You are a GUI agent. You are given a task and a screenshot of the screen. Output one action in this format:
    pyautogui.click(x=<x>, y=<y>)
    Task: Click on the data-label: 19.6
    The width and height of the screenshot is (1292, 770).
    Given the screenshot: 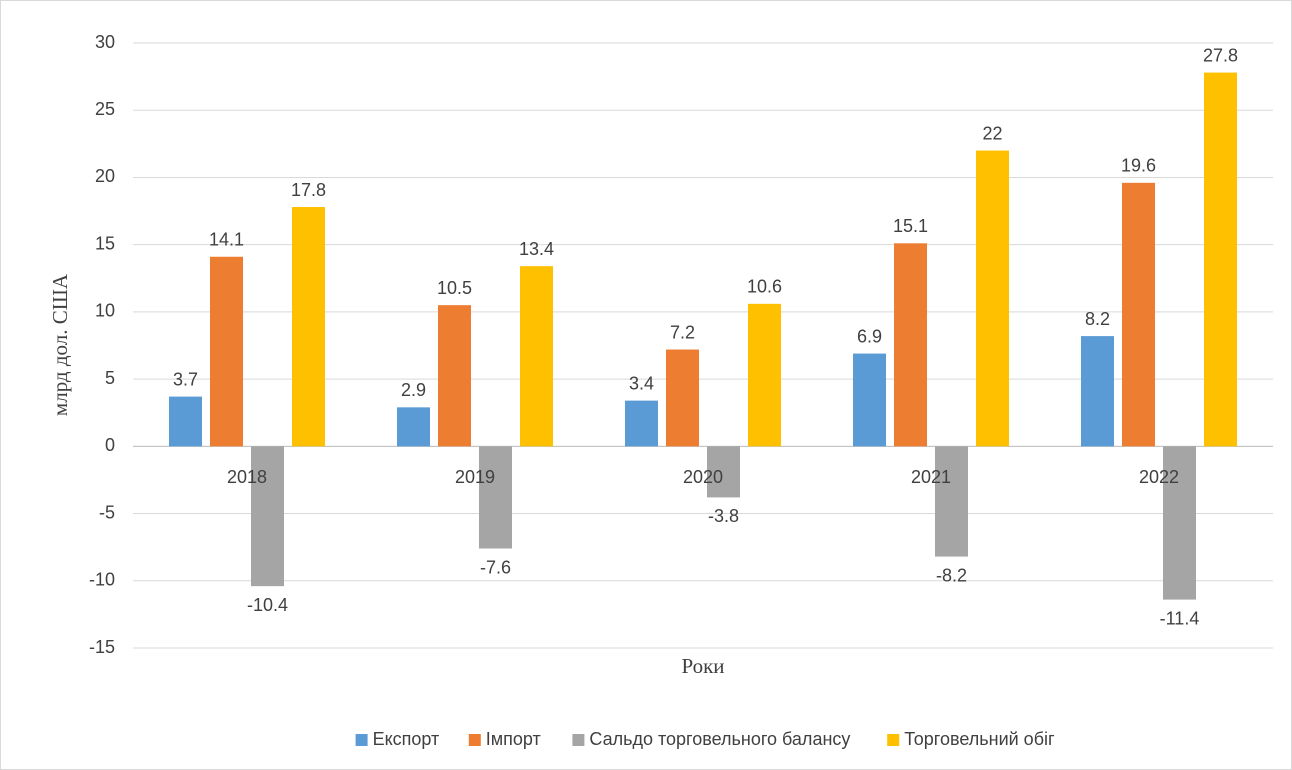 What is the action you would take?
    pyautogui.click(x=1138, y=166)
    